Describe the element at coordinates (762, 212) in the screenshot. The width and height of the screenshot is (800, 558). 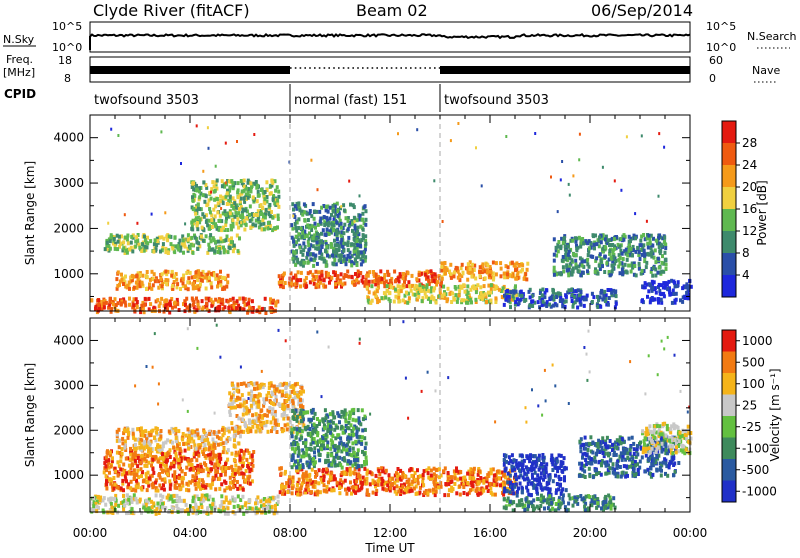
I see `power-colorbar-label: Power [dB]` at that location.